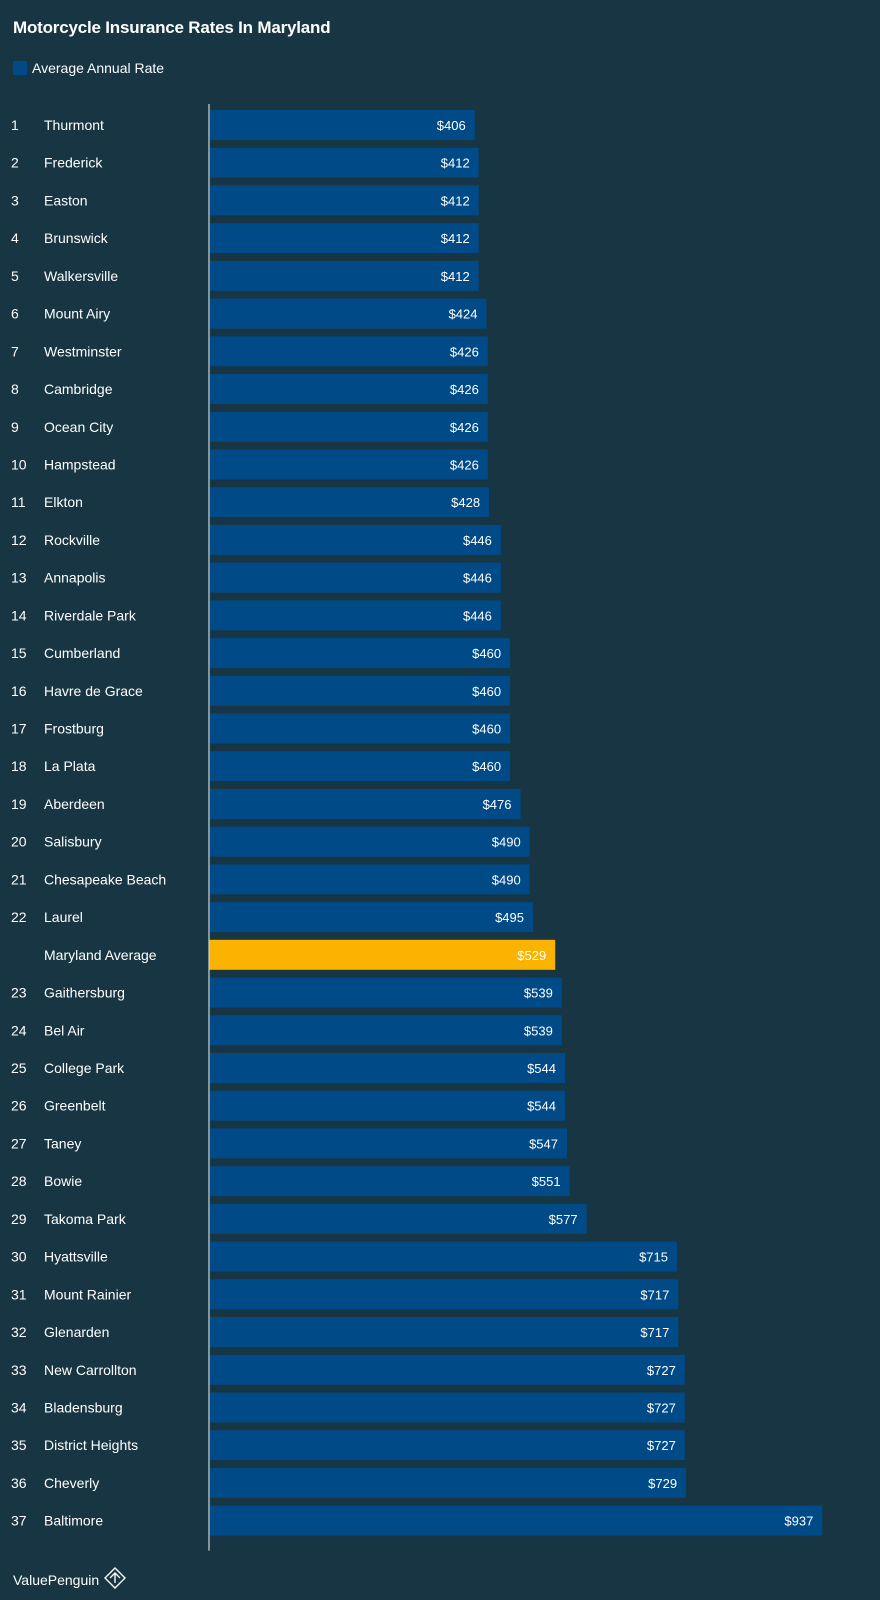 The height and width of the screenshot is (1600, 880). What do you see at coordinates (19, 653) in the screenshot?
I see `rank-label: 15` at bounding box center [19, 653].